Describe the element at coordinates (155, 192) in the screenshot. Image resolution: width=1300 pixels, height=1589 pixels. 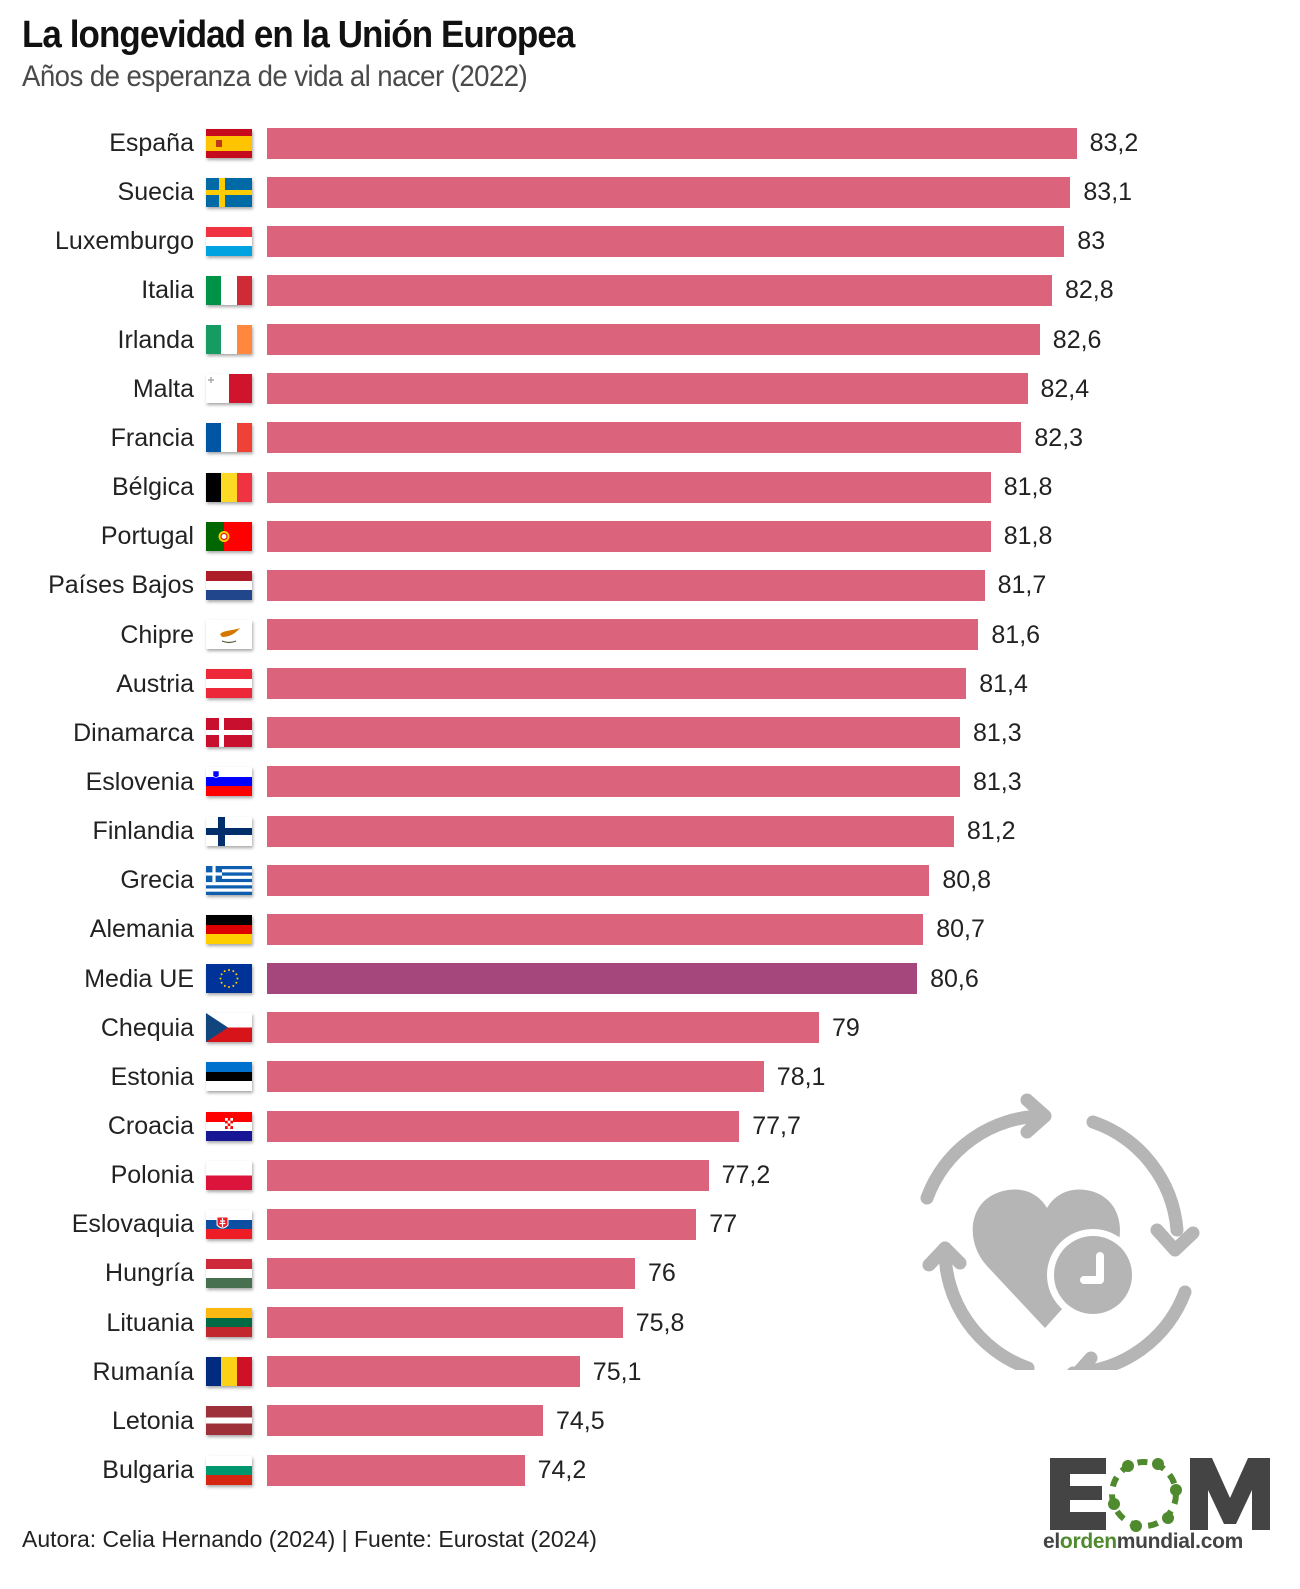
I see `category-label: Suecia` at that location.